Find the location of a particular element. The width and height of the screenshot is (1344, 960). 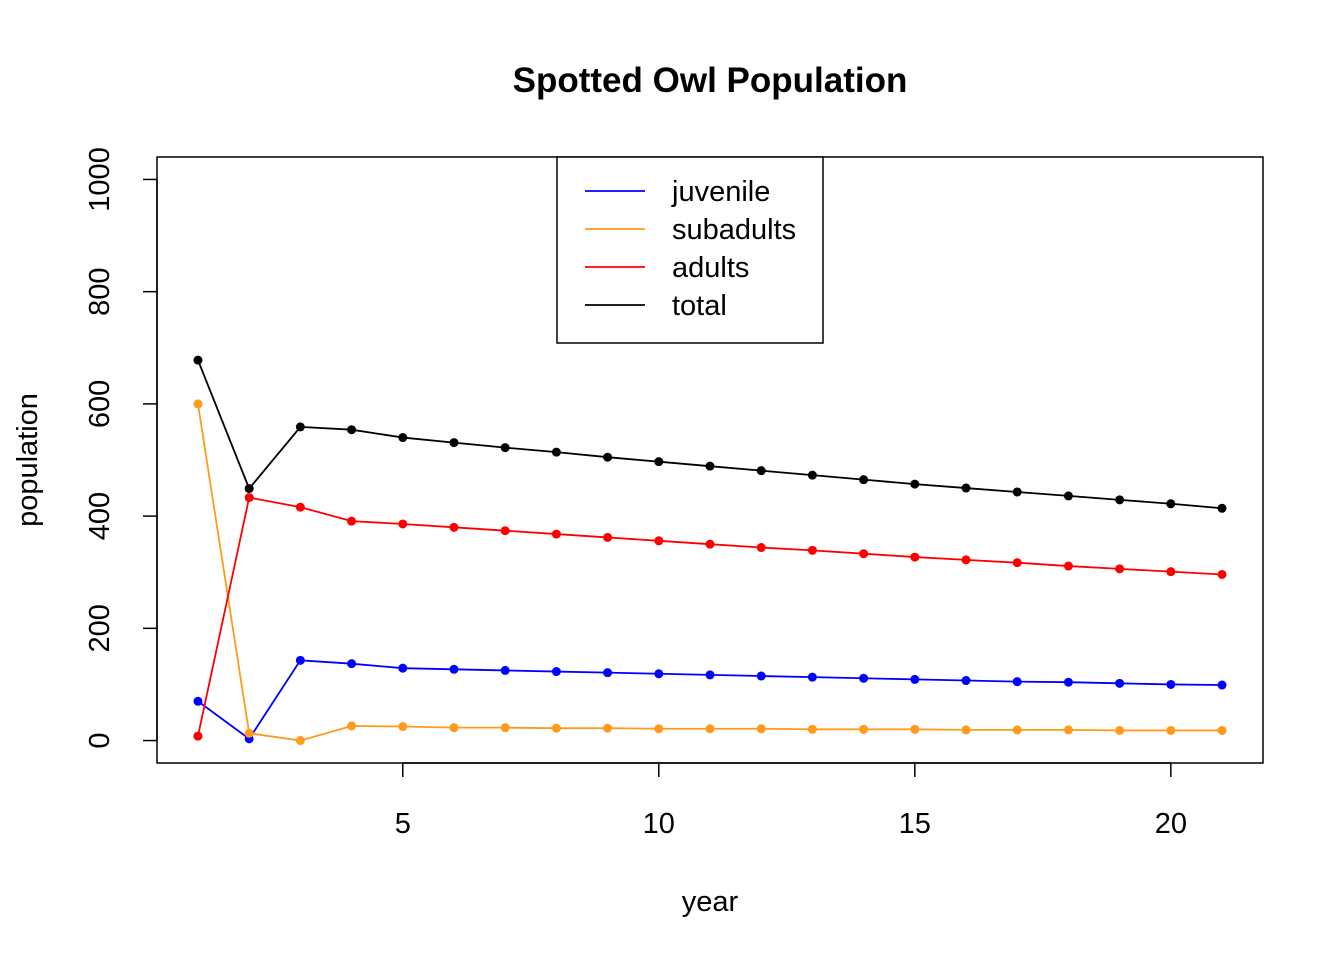

chart-title: Spotted Owl Population is located at coordinates (710, 80).